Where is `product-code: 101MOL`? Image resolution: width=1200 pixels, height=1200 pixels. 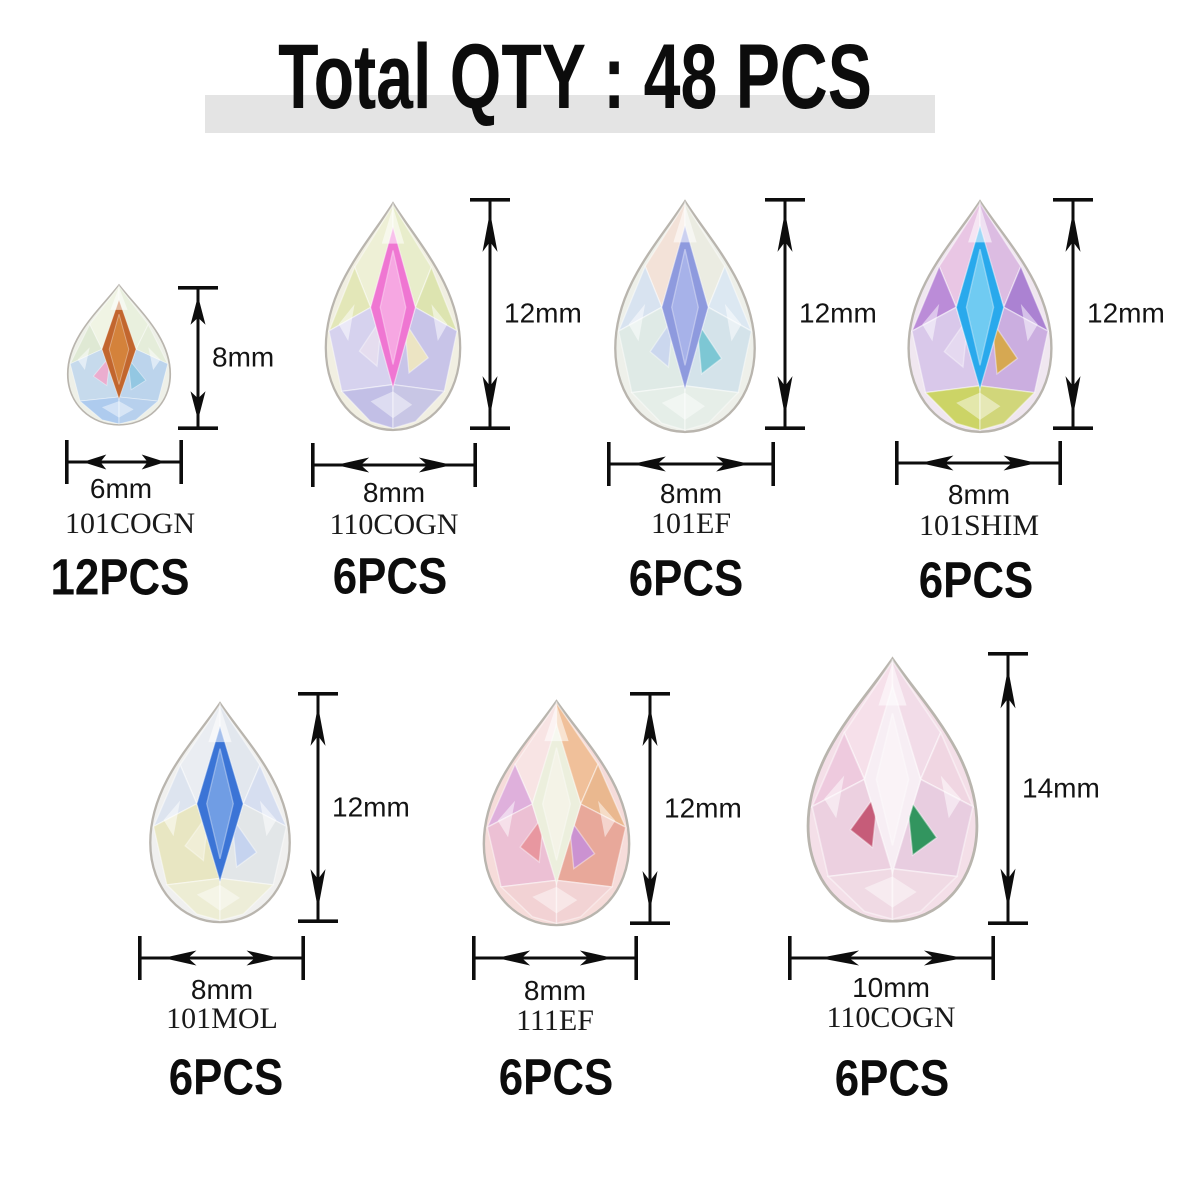 product-code: 101MOL is located at coordinates (222, 1018).